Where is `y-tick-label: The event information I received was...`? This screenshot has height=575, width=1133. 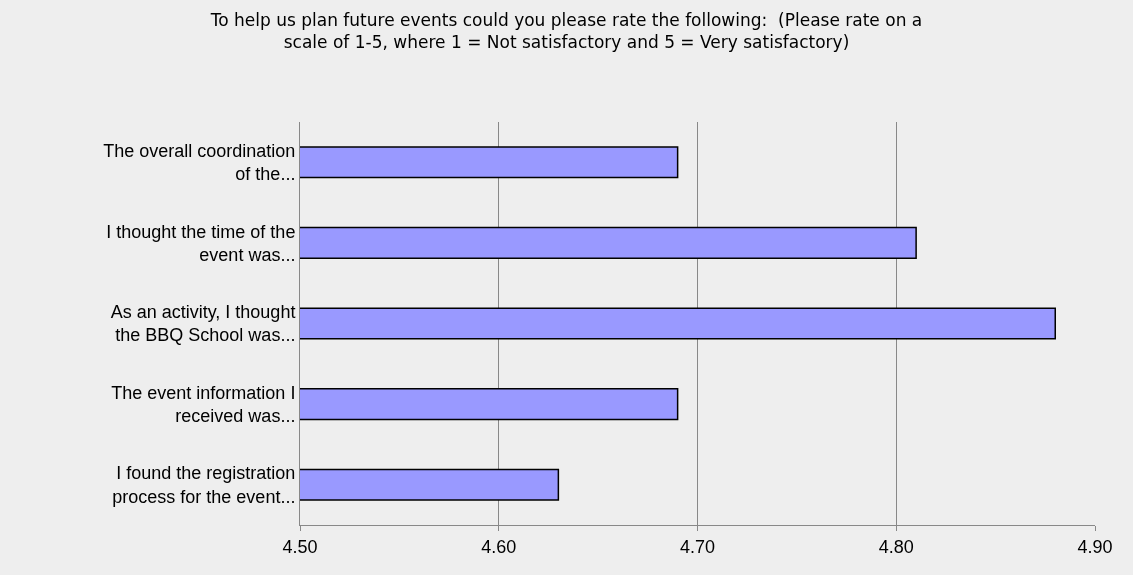 y-tick-label: The event information I received was... is located at coordinates (203, 404).